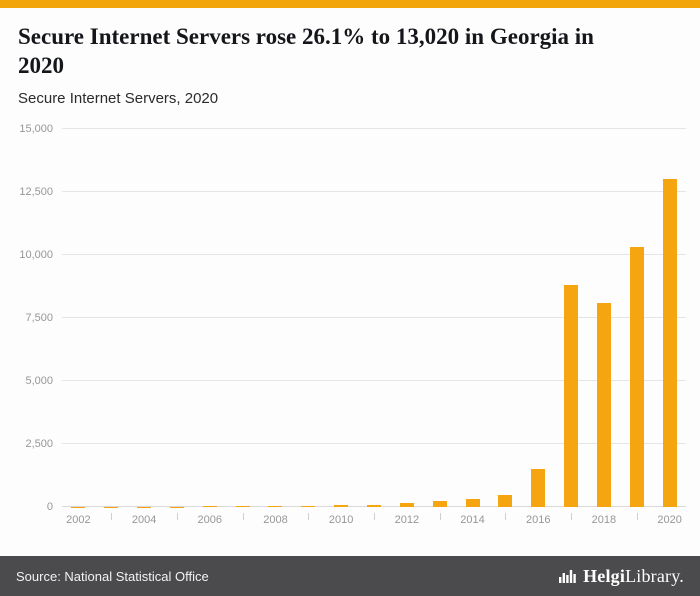 This screenshot has width=700, height=596. Describe the element at coordinates (210, 519) in the screenshot. I see `x-axis-label: 2006` at that location.